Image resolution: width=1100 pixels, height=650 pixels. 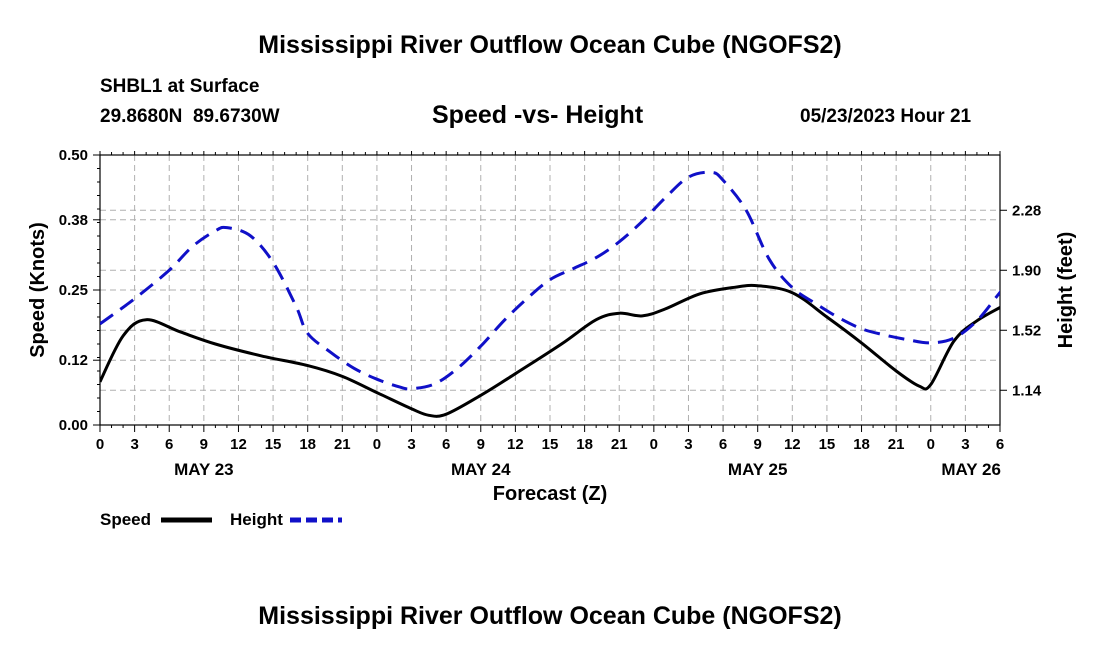 What do you see at coordinates (221, 519) in the screenshot?
I see `legend: Speed Height` at bounding box center [221, 519].